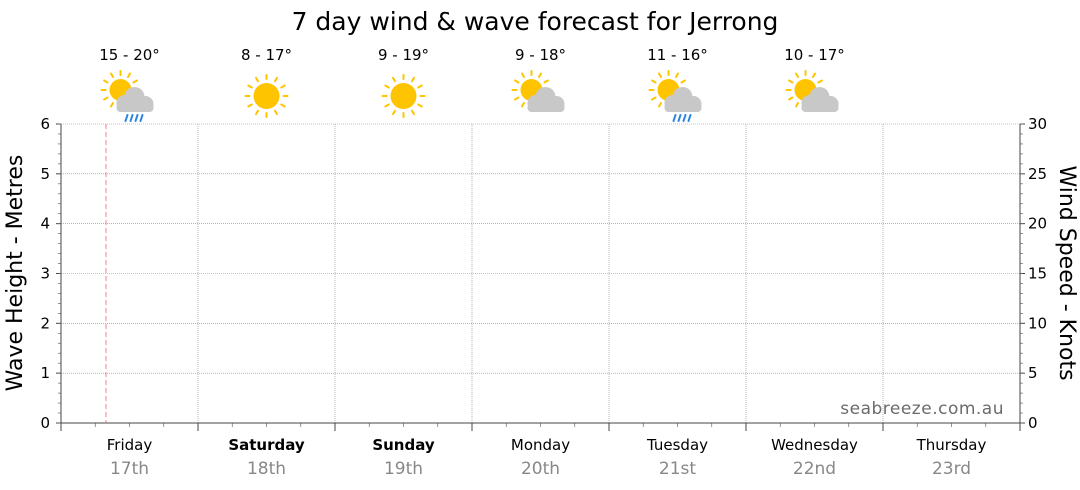 The height and width of the screenshot is (490, 1080). I want to click on right-tick-label: 5, so click(1033, 373).